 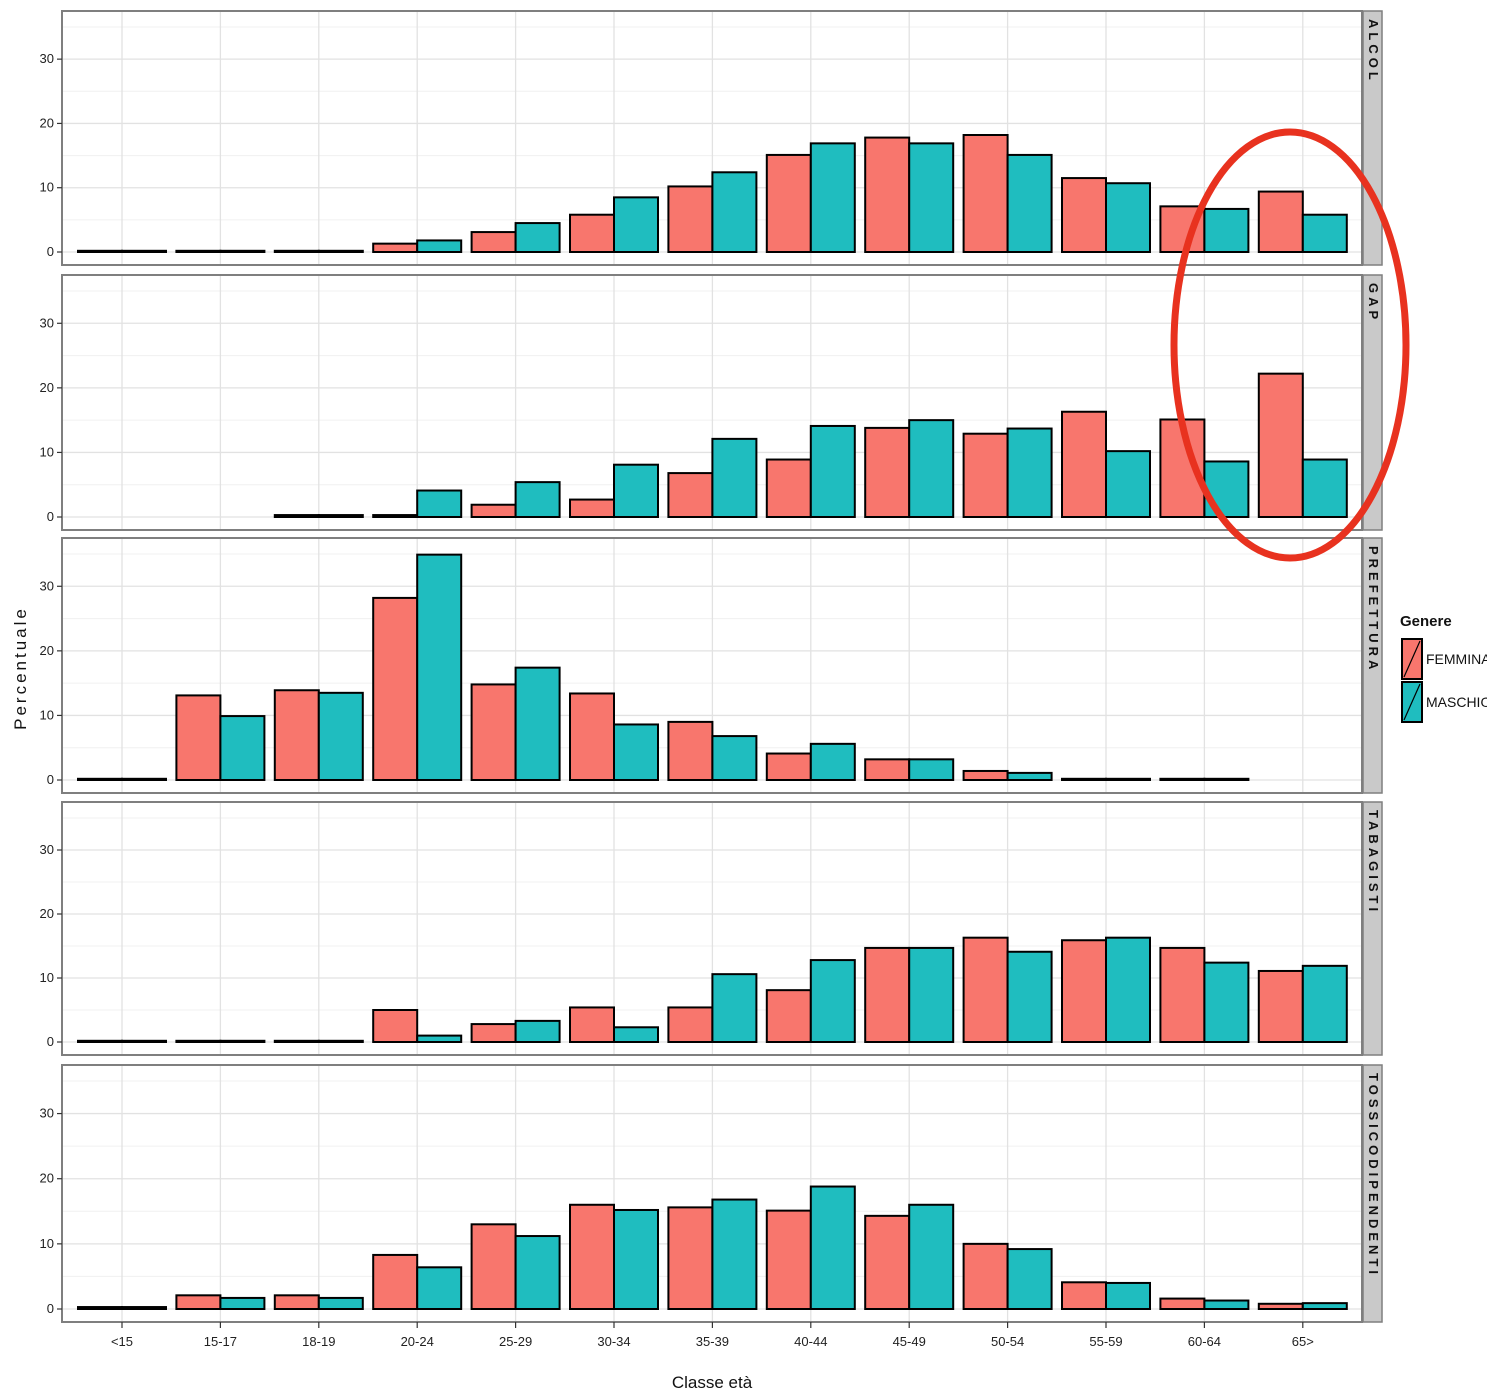 What do you see at coordinates (1303, 1341) in the screenshot?
I see `x-tick-label: 65>` at bounding box center [1303, 1341].